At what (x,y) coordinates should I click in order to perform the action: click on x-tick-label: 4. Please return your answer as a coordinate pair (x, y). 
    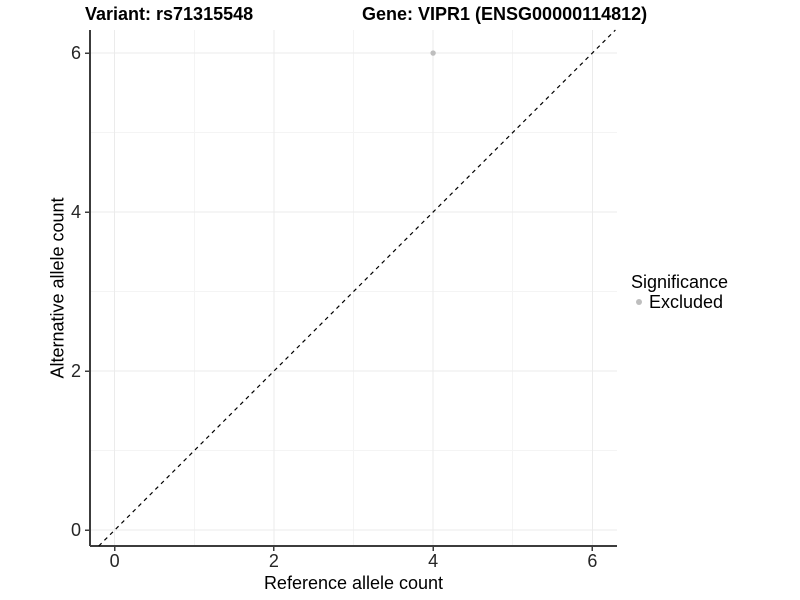
    Looking at the image, I should click on (433, 561).